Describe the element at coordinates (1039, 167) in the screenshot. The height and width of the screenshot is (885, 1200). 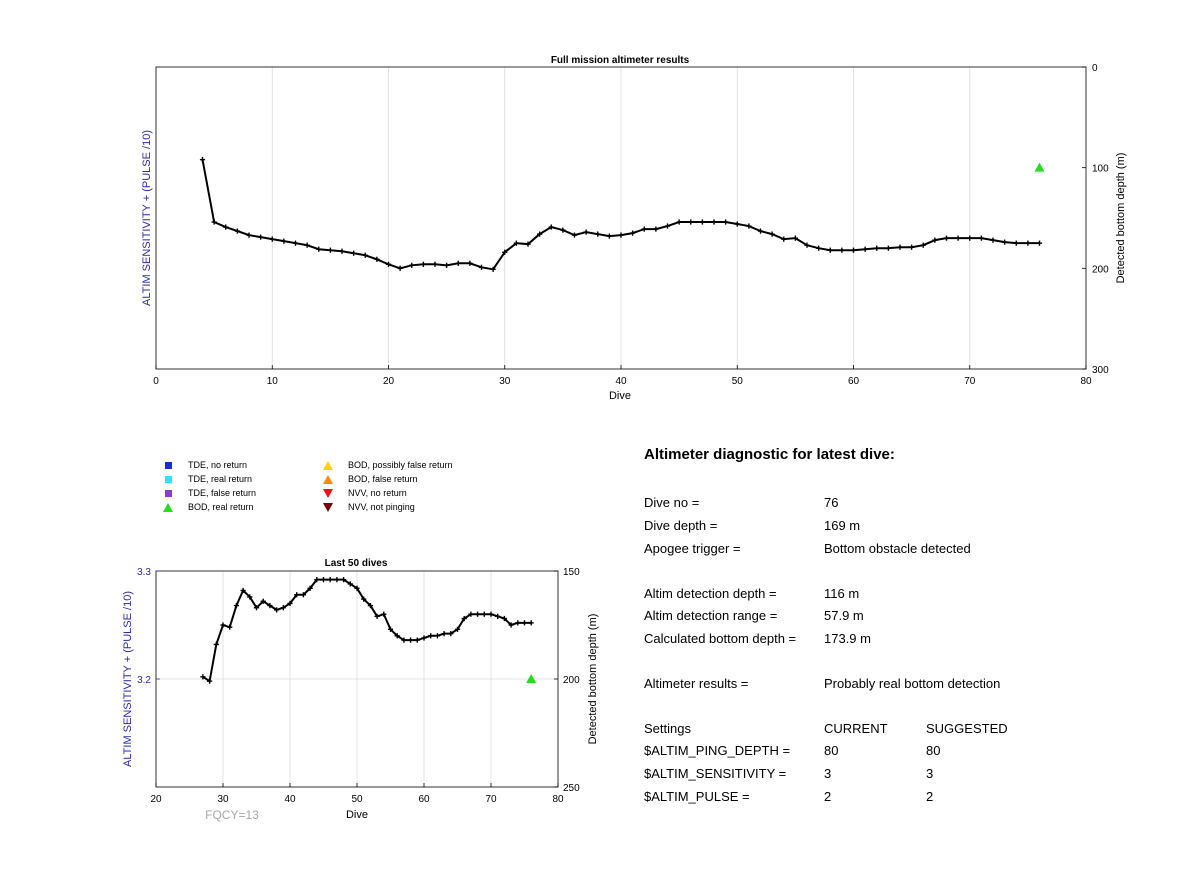
I see `top-bod-real-marker` at that location.